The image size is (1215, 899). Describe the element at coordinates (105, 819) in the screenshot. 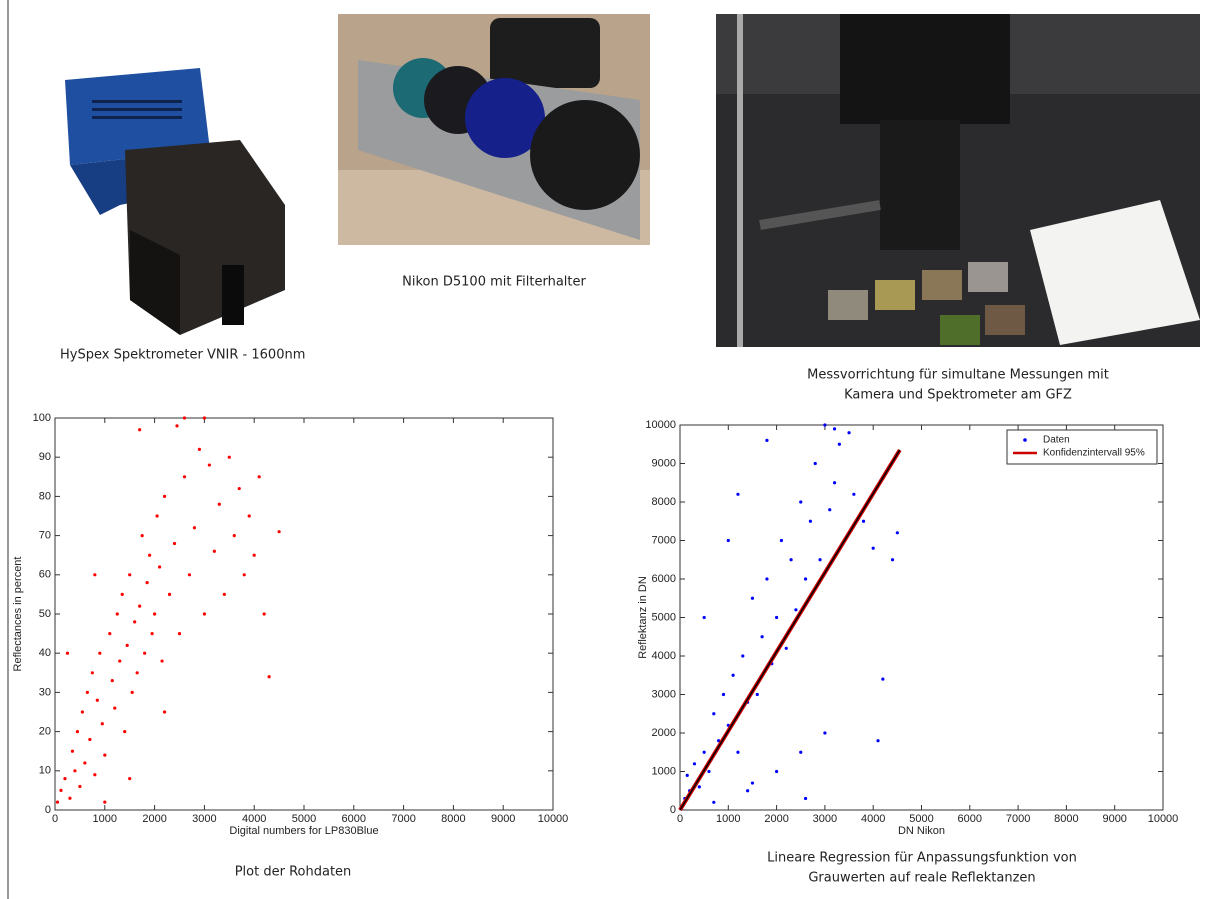

I see `x-tick-label: 1000` at that location.